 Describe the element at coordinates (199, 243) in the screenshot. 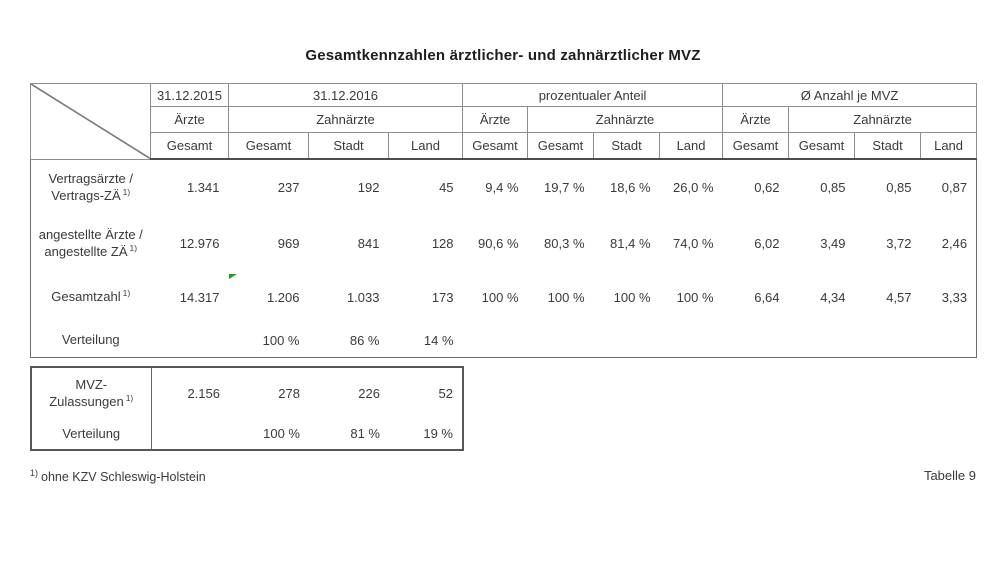

I see `table-cell: 12.976` at that location.